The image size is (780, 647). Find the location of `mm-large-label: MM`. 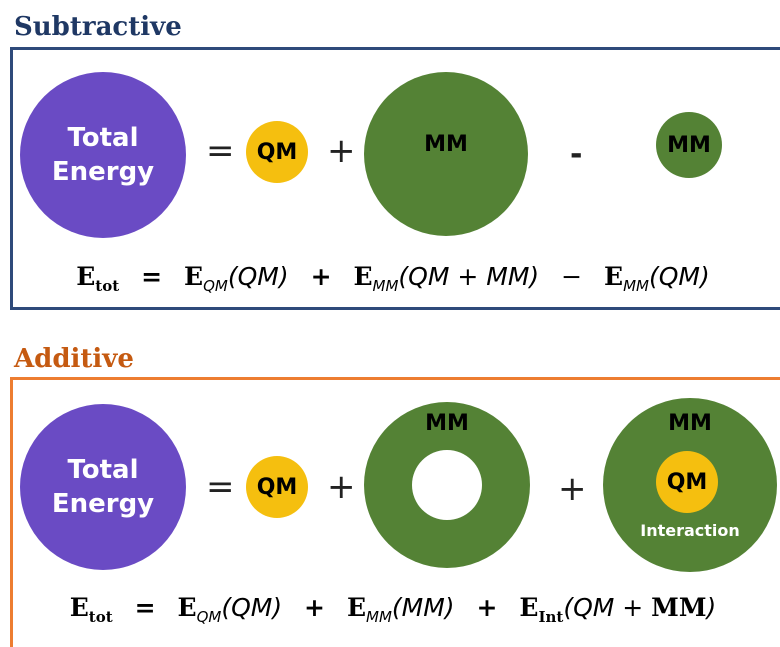

mm-large-label: MM is located at coordinates (446, 144).